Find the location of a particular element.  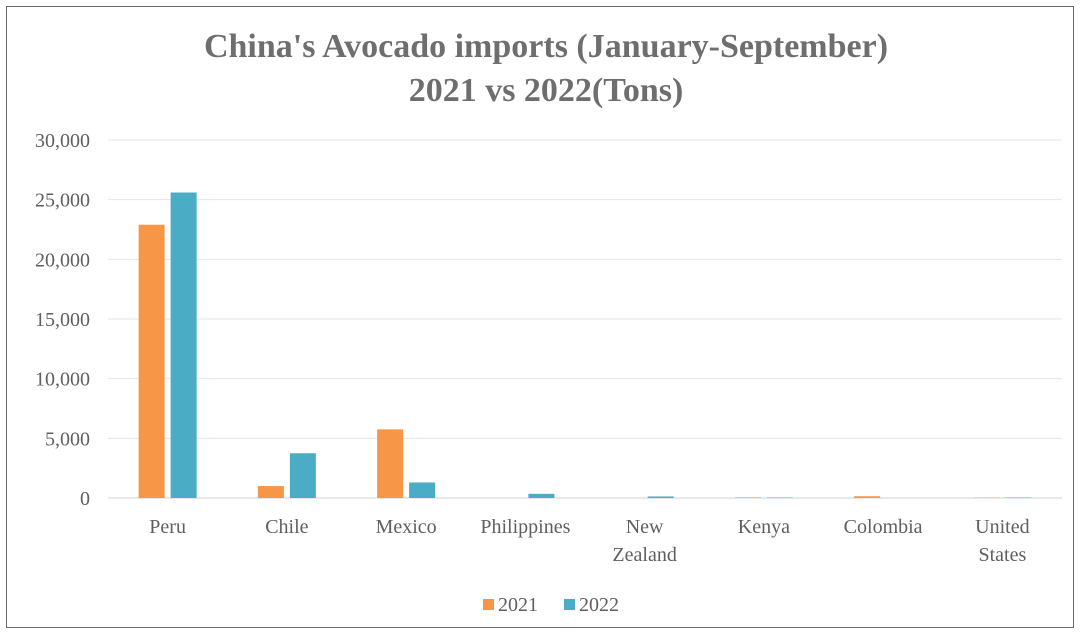

legend-swatch-2022 is located at coordinates (569, 604).